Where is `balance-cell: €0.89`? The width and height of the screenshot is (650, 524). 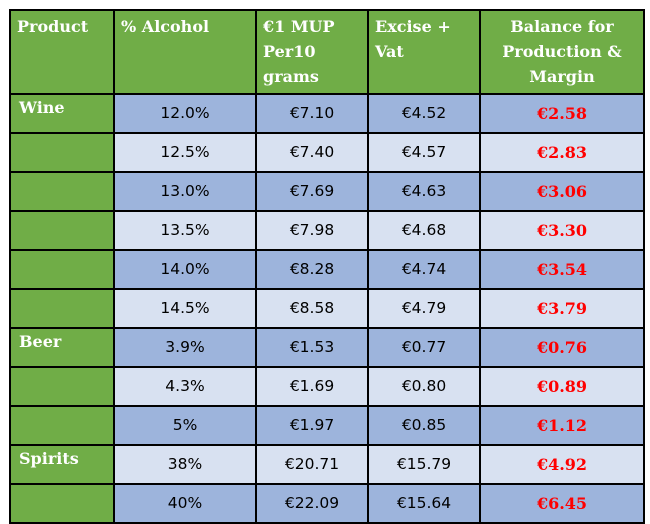 balance-cell: €0.89 is located at coordinates (562, 386).